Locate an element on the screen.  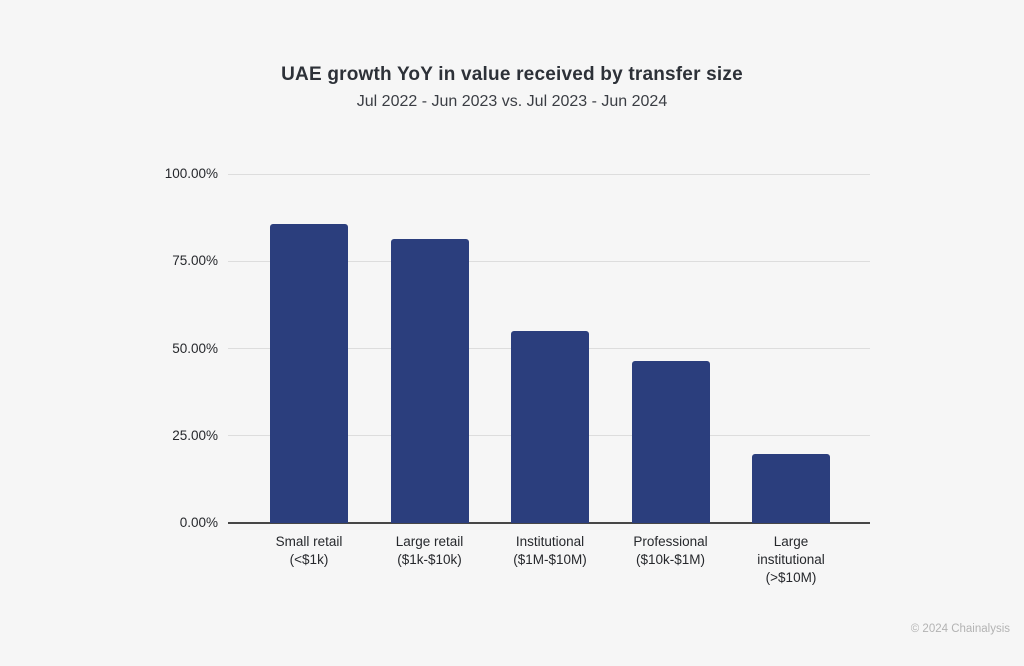
y-axis-tick-label: 25.00% is located at coordinates (195, 435).